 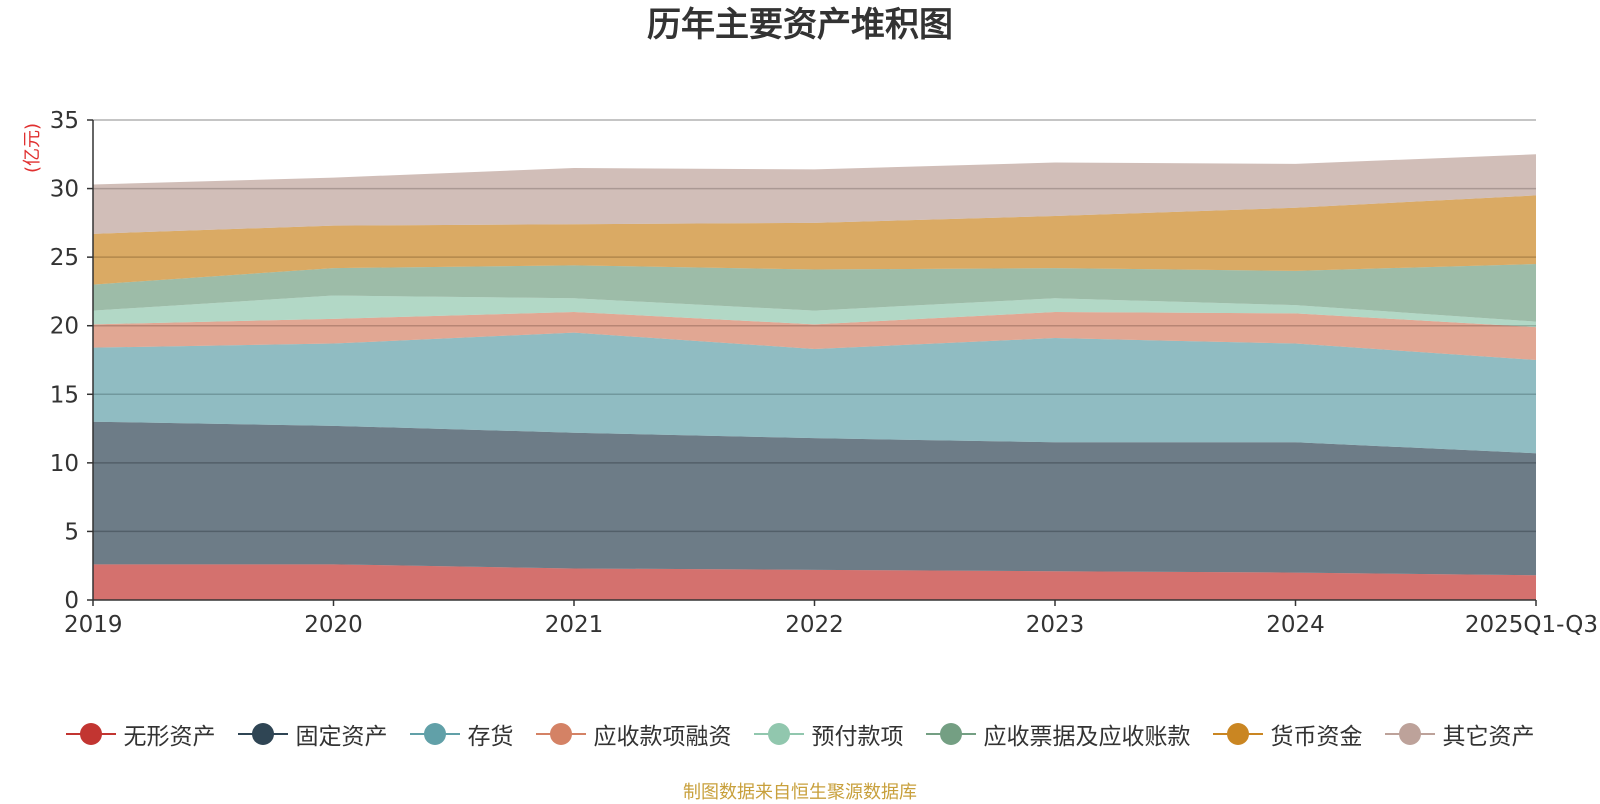 I want to click on legend: 无形资产 固定资产 存货 应收款项融资 预付款项 应收票据及应收账款 货币资金 其它资产, so click(x=800, y=734).